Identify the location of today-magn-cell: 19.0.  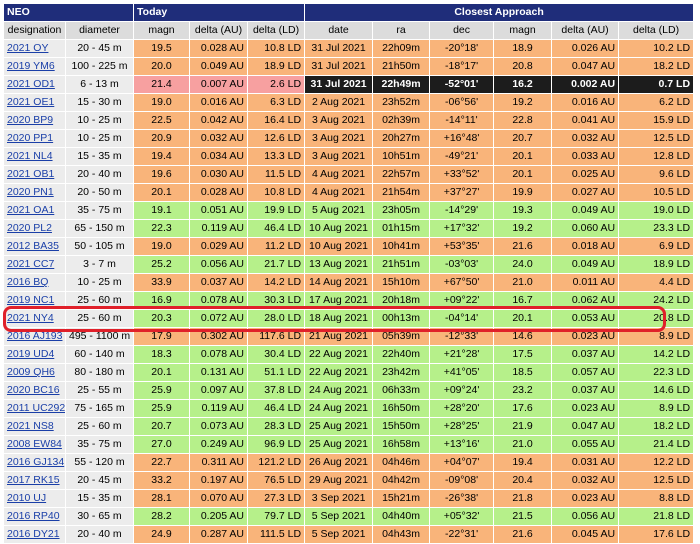
(162, 246).